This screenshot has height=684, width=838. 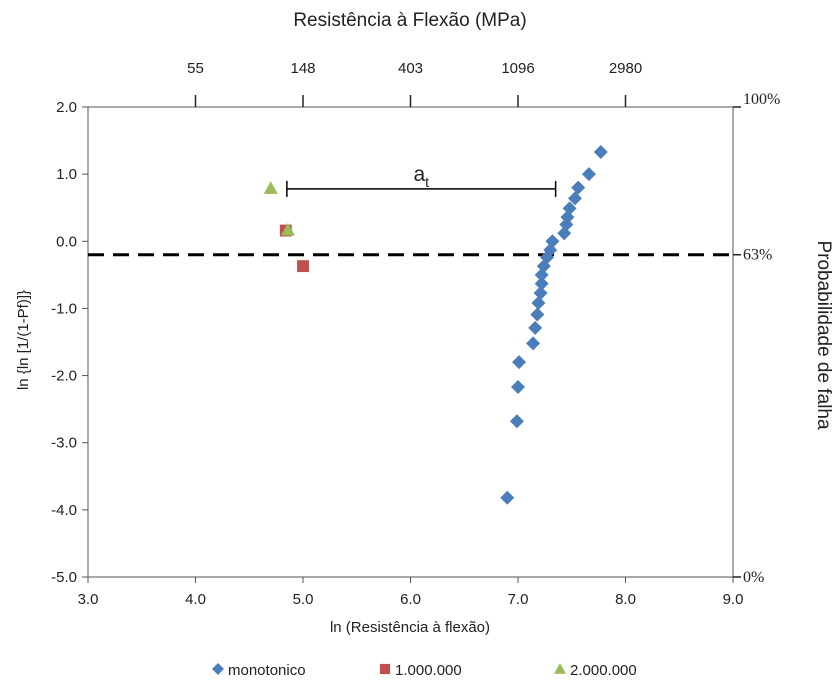 I want to click on x-tick-label: 9.0, so click(x=733, y=599).